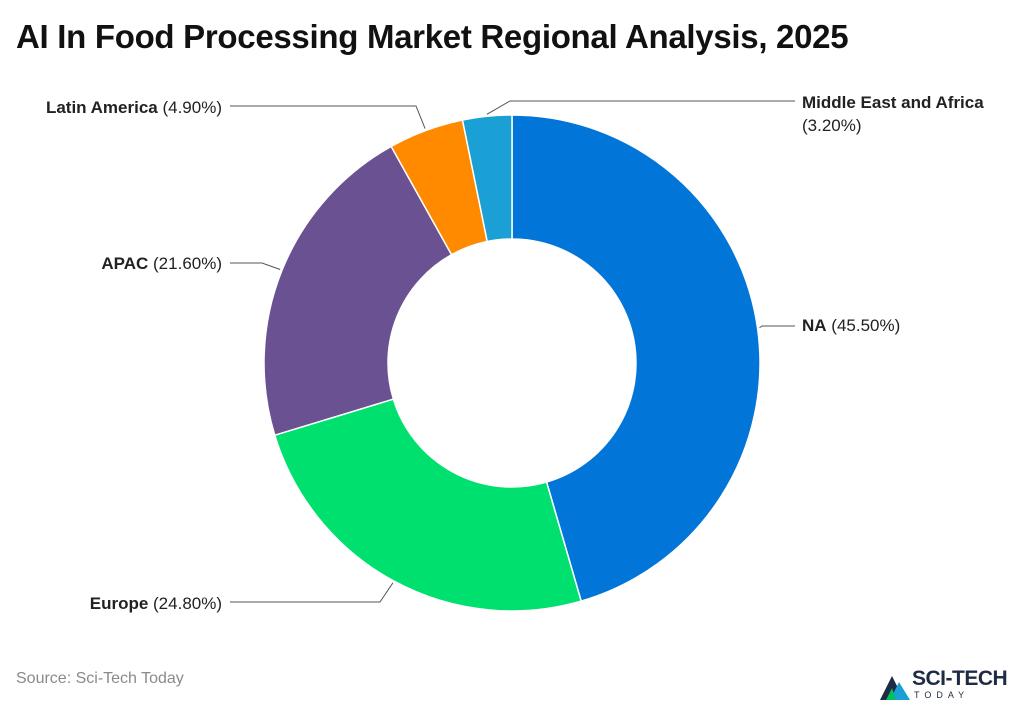 The image size is (1023, 707). What do you see at coordinates (814, 325) in the screenshot?
I see `slice-label-name: NA` at bounding box center [814, 325].